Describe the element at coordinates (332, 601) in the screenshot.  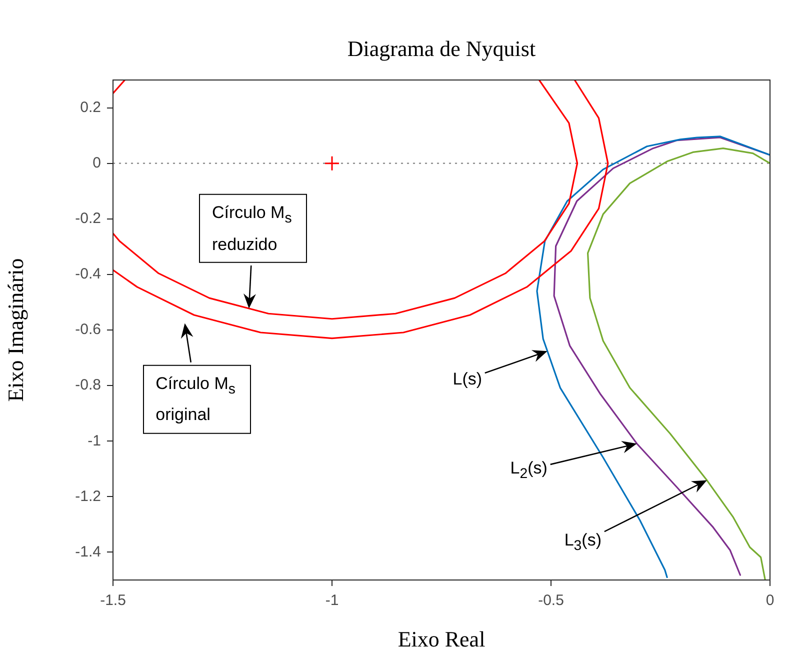
I see `x-tick-label: -1` at that location.